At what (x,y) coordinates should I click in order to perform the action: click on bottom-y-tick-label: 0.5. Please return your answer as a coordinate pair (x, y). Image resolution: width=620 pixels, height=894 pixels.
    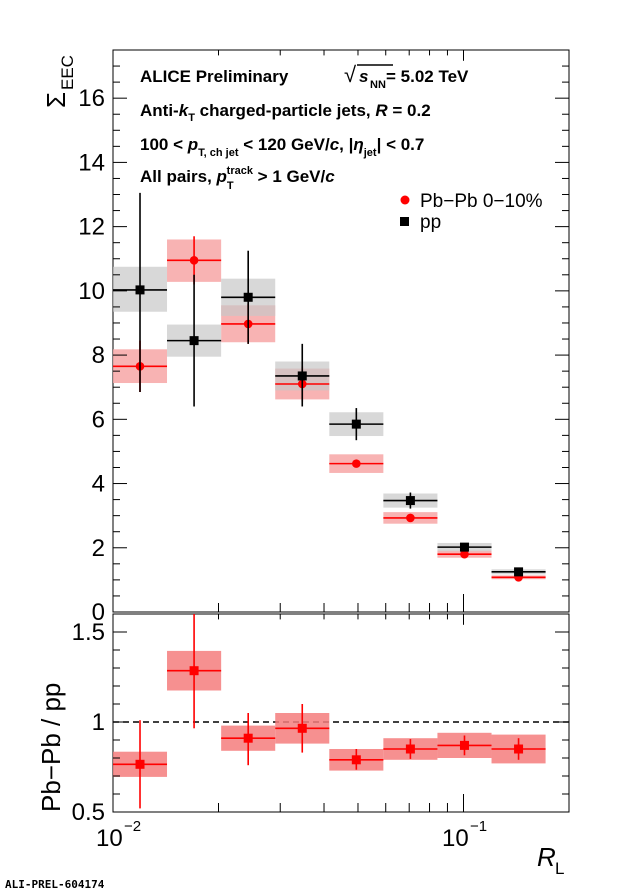
    Looking at the image, I should click on (88, 812).